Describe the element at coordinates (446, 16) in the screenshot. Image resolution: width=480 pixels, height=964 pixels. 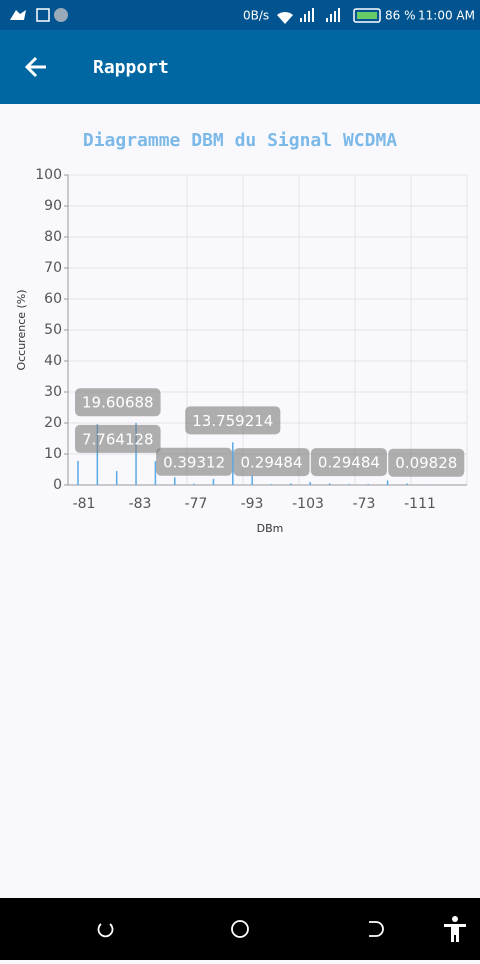
I see `clock: 11:00 AM` at that location.